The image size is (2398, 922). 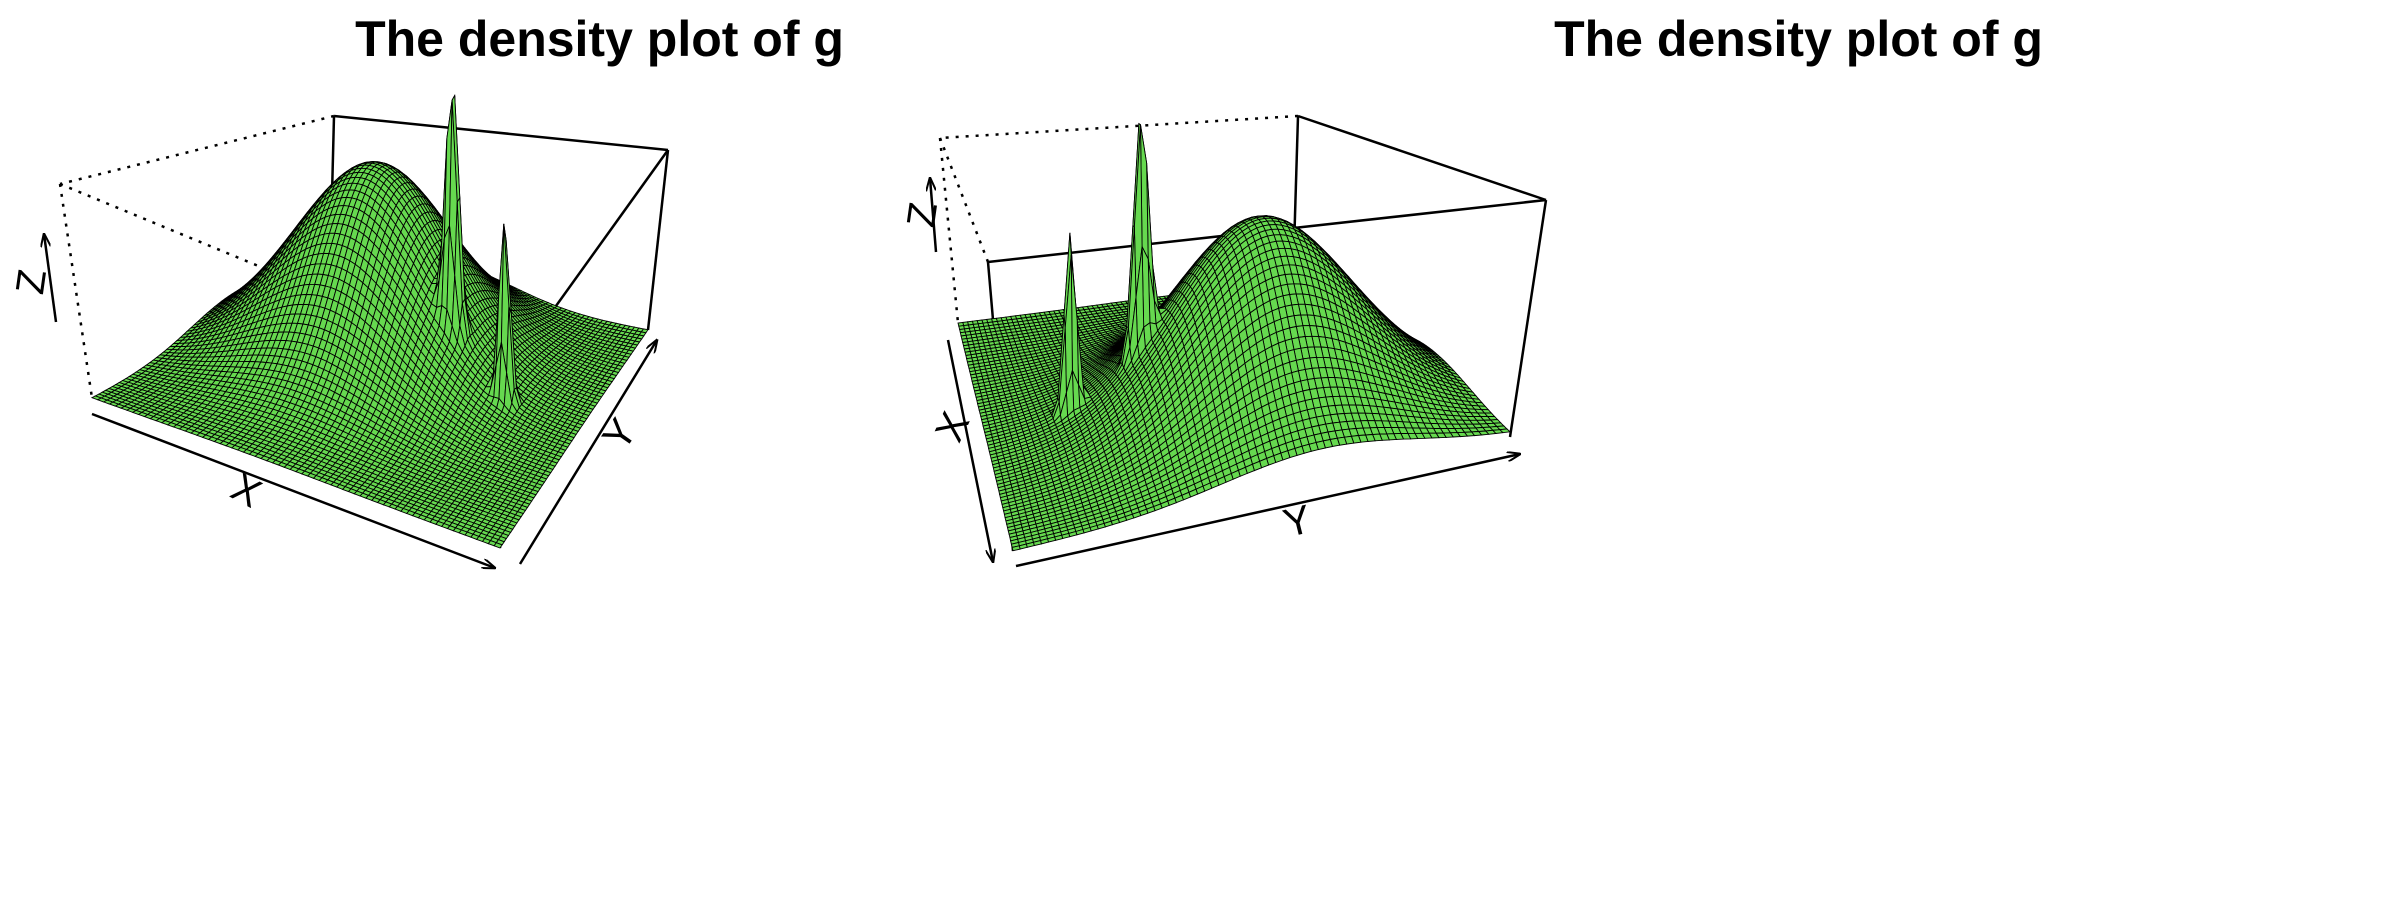 I want to click on chart-title-left: The density plot of g, so click(x=599, y=39).